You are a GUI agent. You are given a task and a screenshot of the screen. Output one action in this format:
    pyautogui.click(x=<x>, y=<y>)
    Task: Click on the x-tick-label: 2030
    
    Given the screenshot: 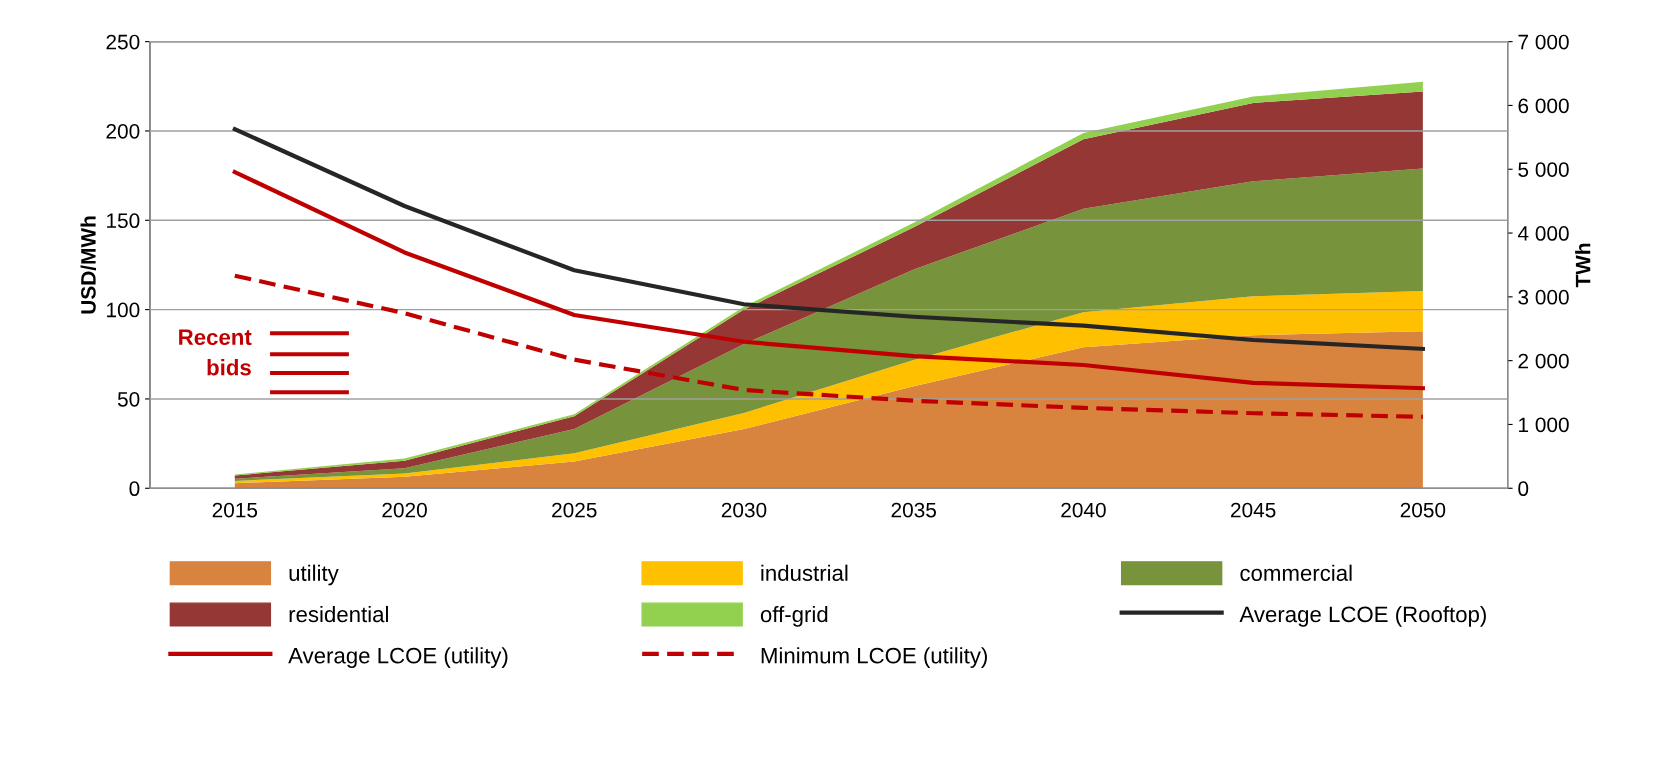 What is the action you would take?
    pyautogui.click(x=744, y=510)
    